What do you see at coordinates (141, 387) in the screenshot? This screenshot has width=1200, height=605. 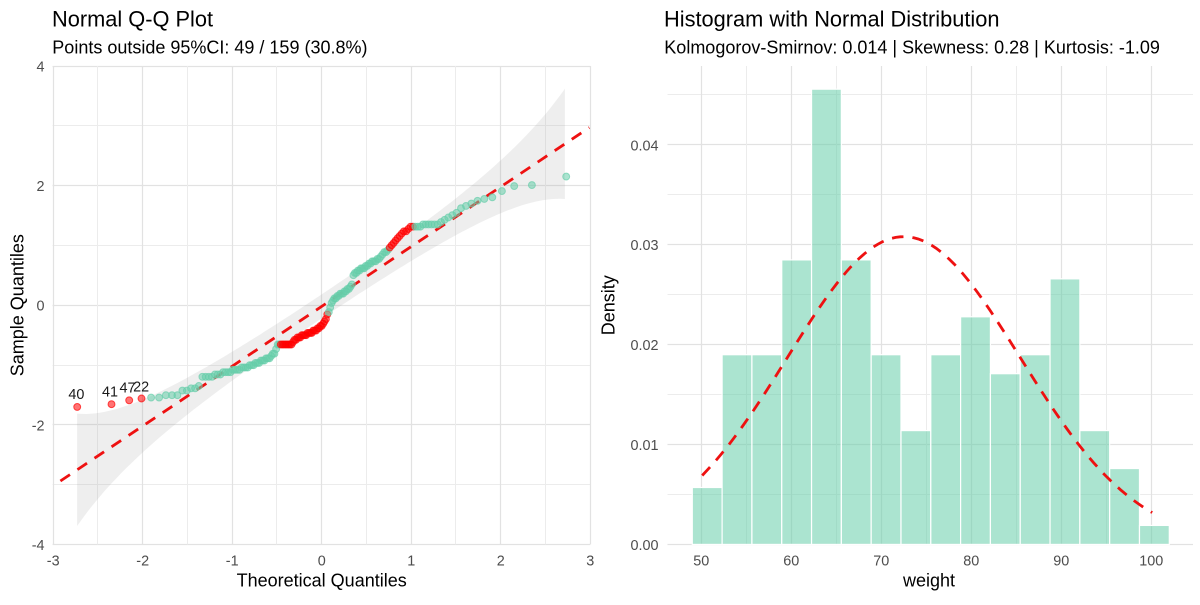 I see `svg-text: 22` at bounding box center [141, 387].